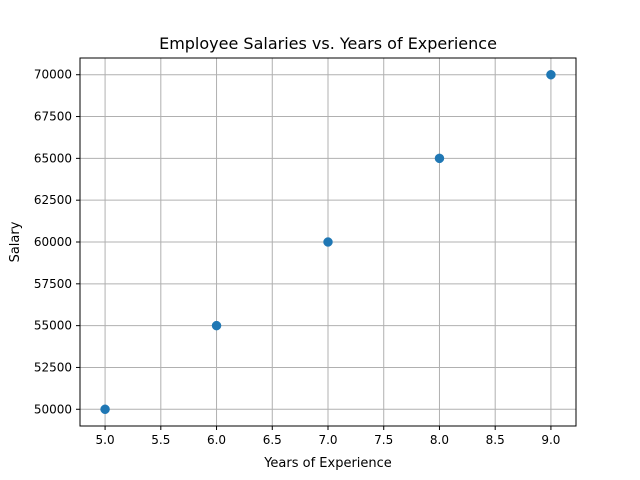 The width and height of the screenshot is (640, 480). What do you see at coordinates (53, 326) in the screenshot?
I see `y-tick-label: 55000` at bounding box center [53, 326].